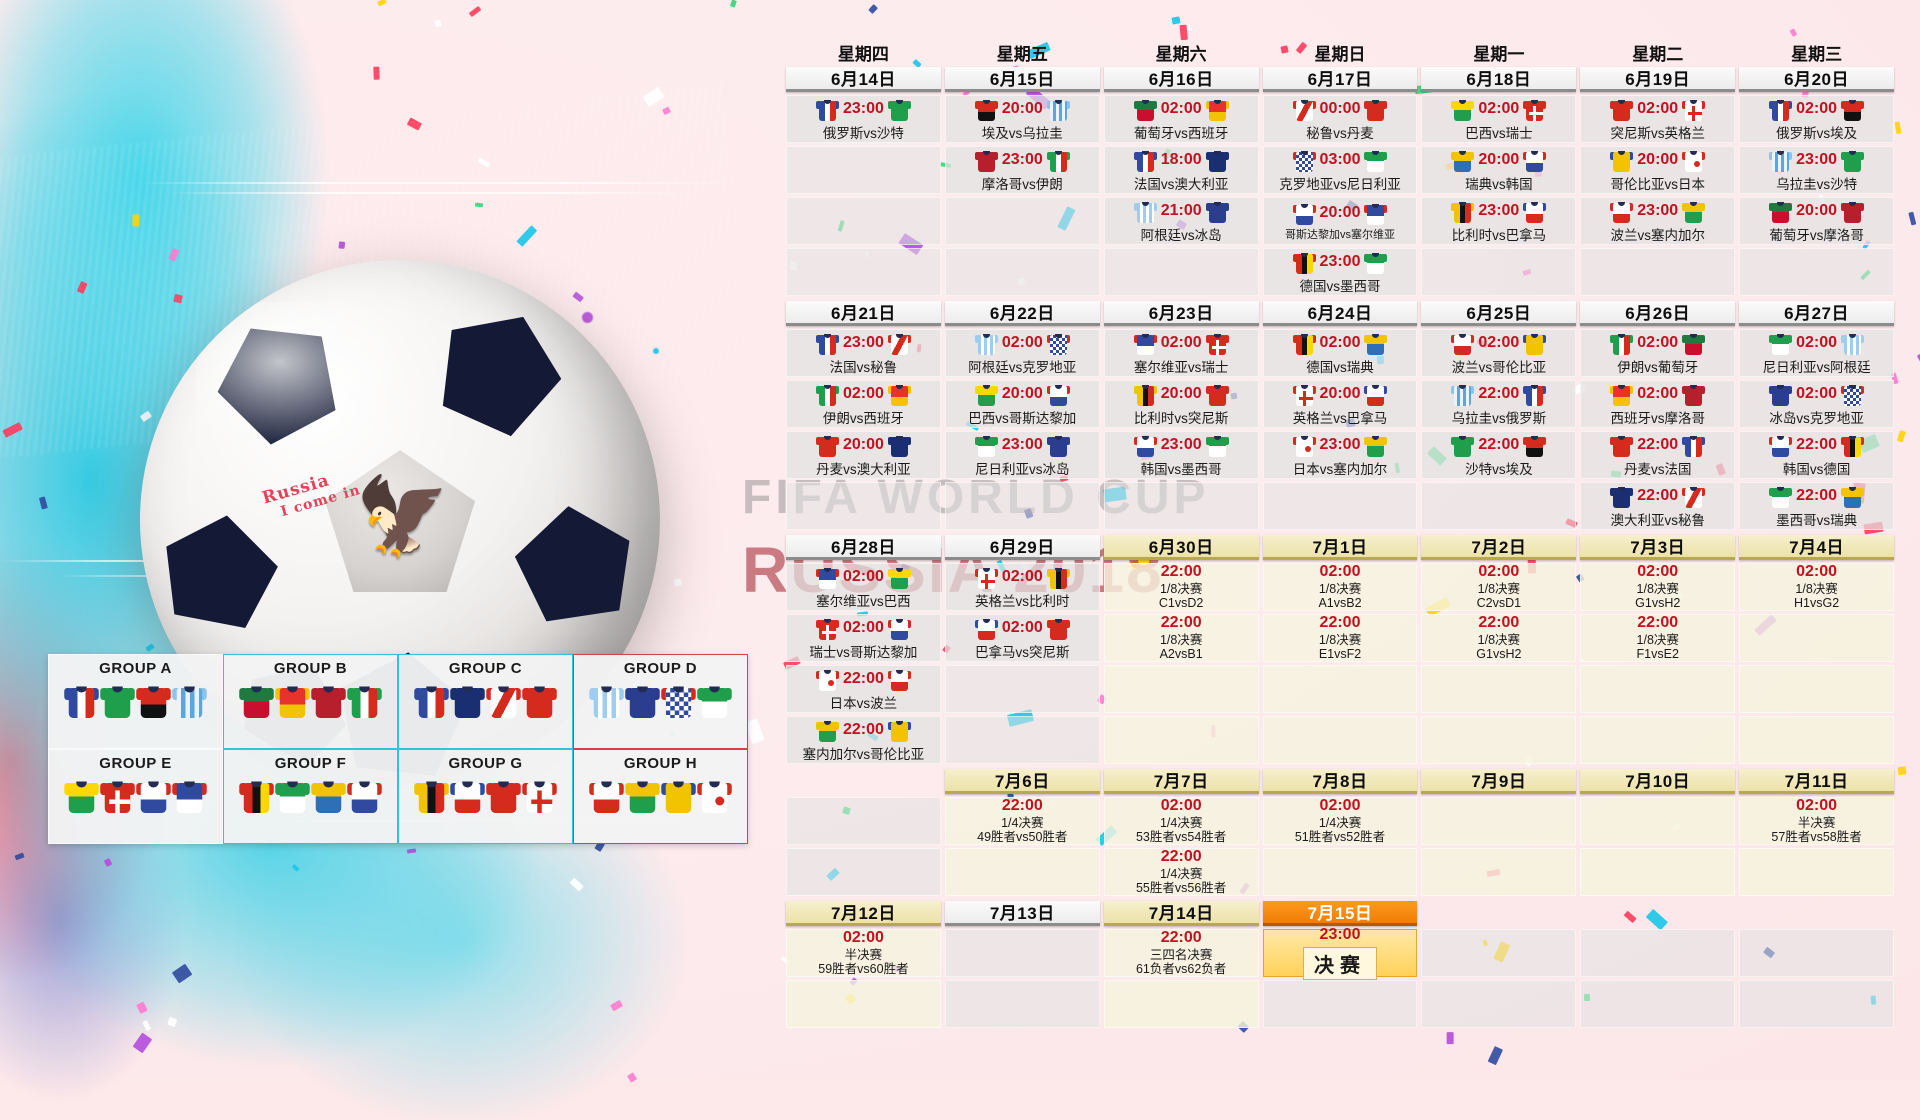 The image size is (1920, 1120). I want to click on knockout-match-cell: 02:00 1/4决赛 51胜者vs52胜者, so click(1340, 821).